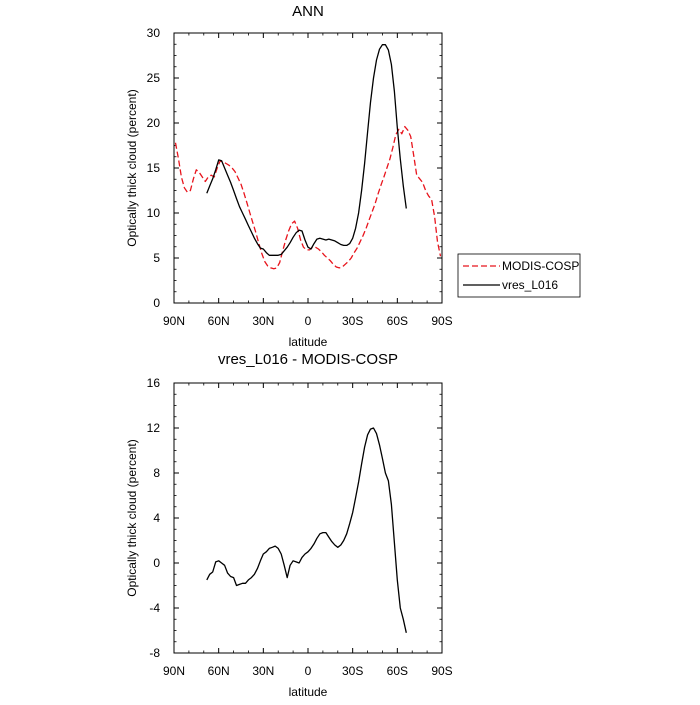 This screenshot has width=700, height=705. I want to click on bottom-series-difference, so click(306, 530).